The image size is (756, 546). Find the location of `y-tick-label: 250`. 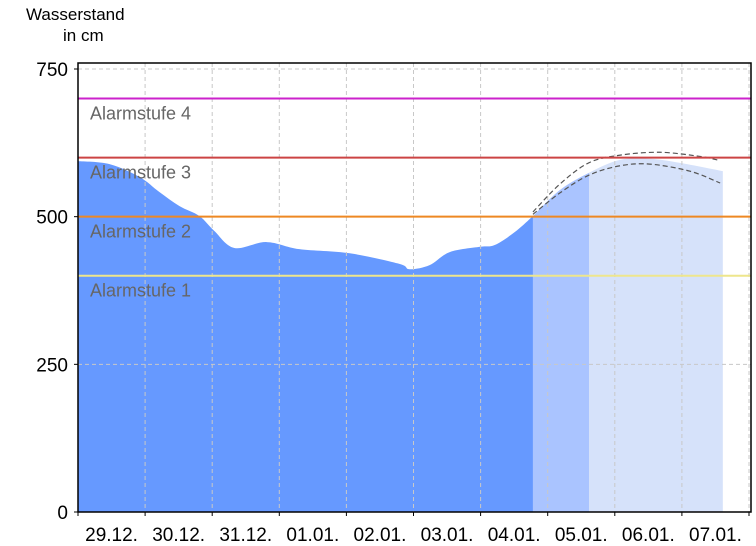

y-tick-label: 250 is located at coordinates (52, 365).